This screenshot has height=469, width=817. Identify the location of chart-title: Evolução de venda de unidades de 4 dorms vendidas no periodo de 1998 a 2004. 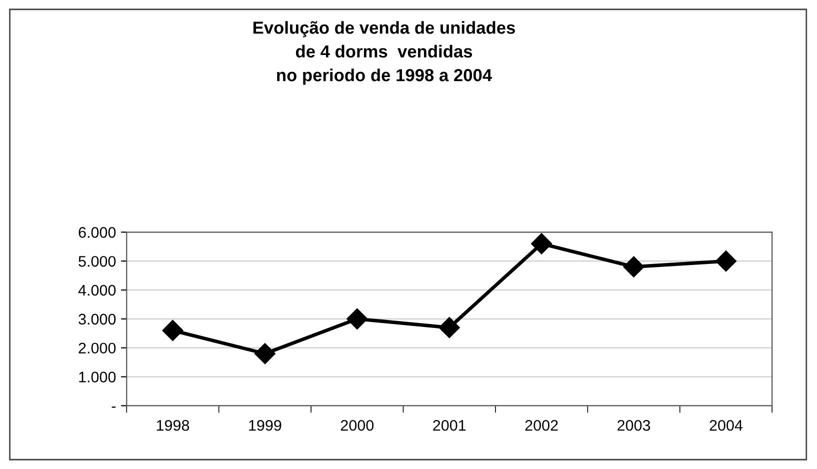
(384, 53).